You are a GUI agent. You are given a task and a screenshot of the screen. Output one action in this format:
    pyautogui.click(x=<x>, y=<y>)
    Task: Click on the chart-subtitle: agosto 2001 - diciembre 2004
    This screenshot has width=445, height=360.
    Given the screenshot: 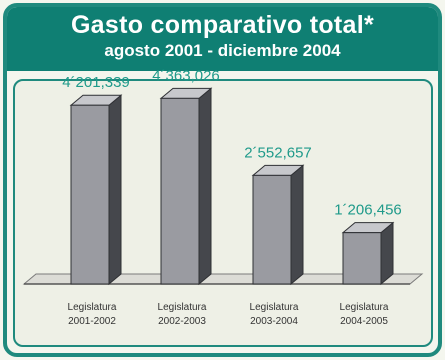 What is the action you would take?
    pyautogui.click(x=222, y=50)
    